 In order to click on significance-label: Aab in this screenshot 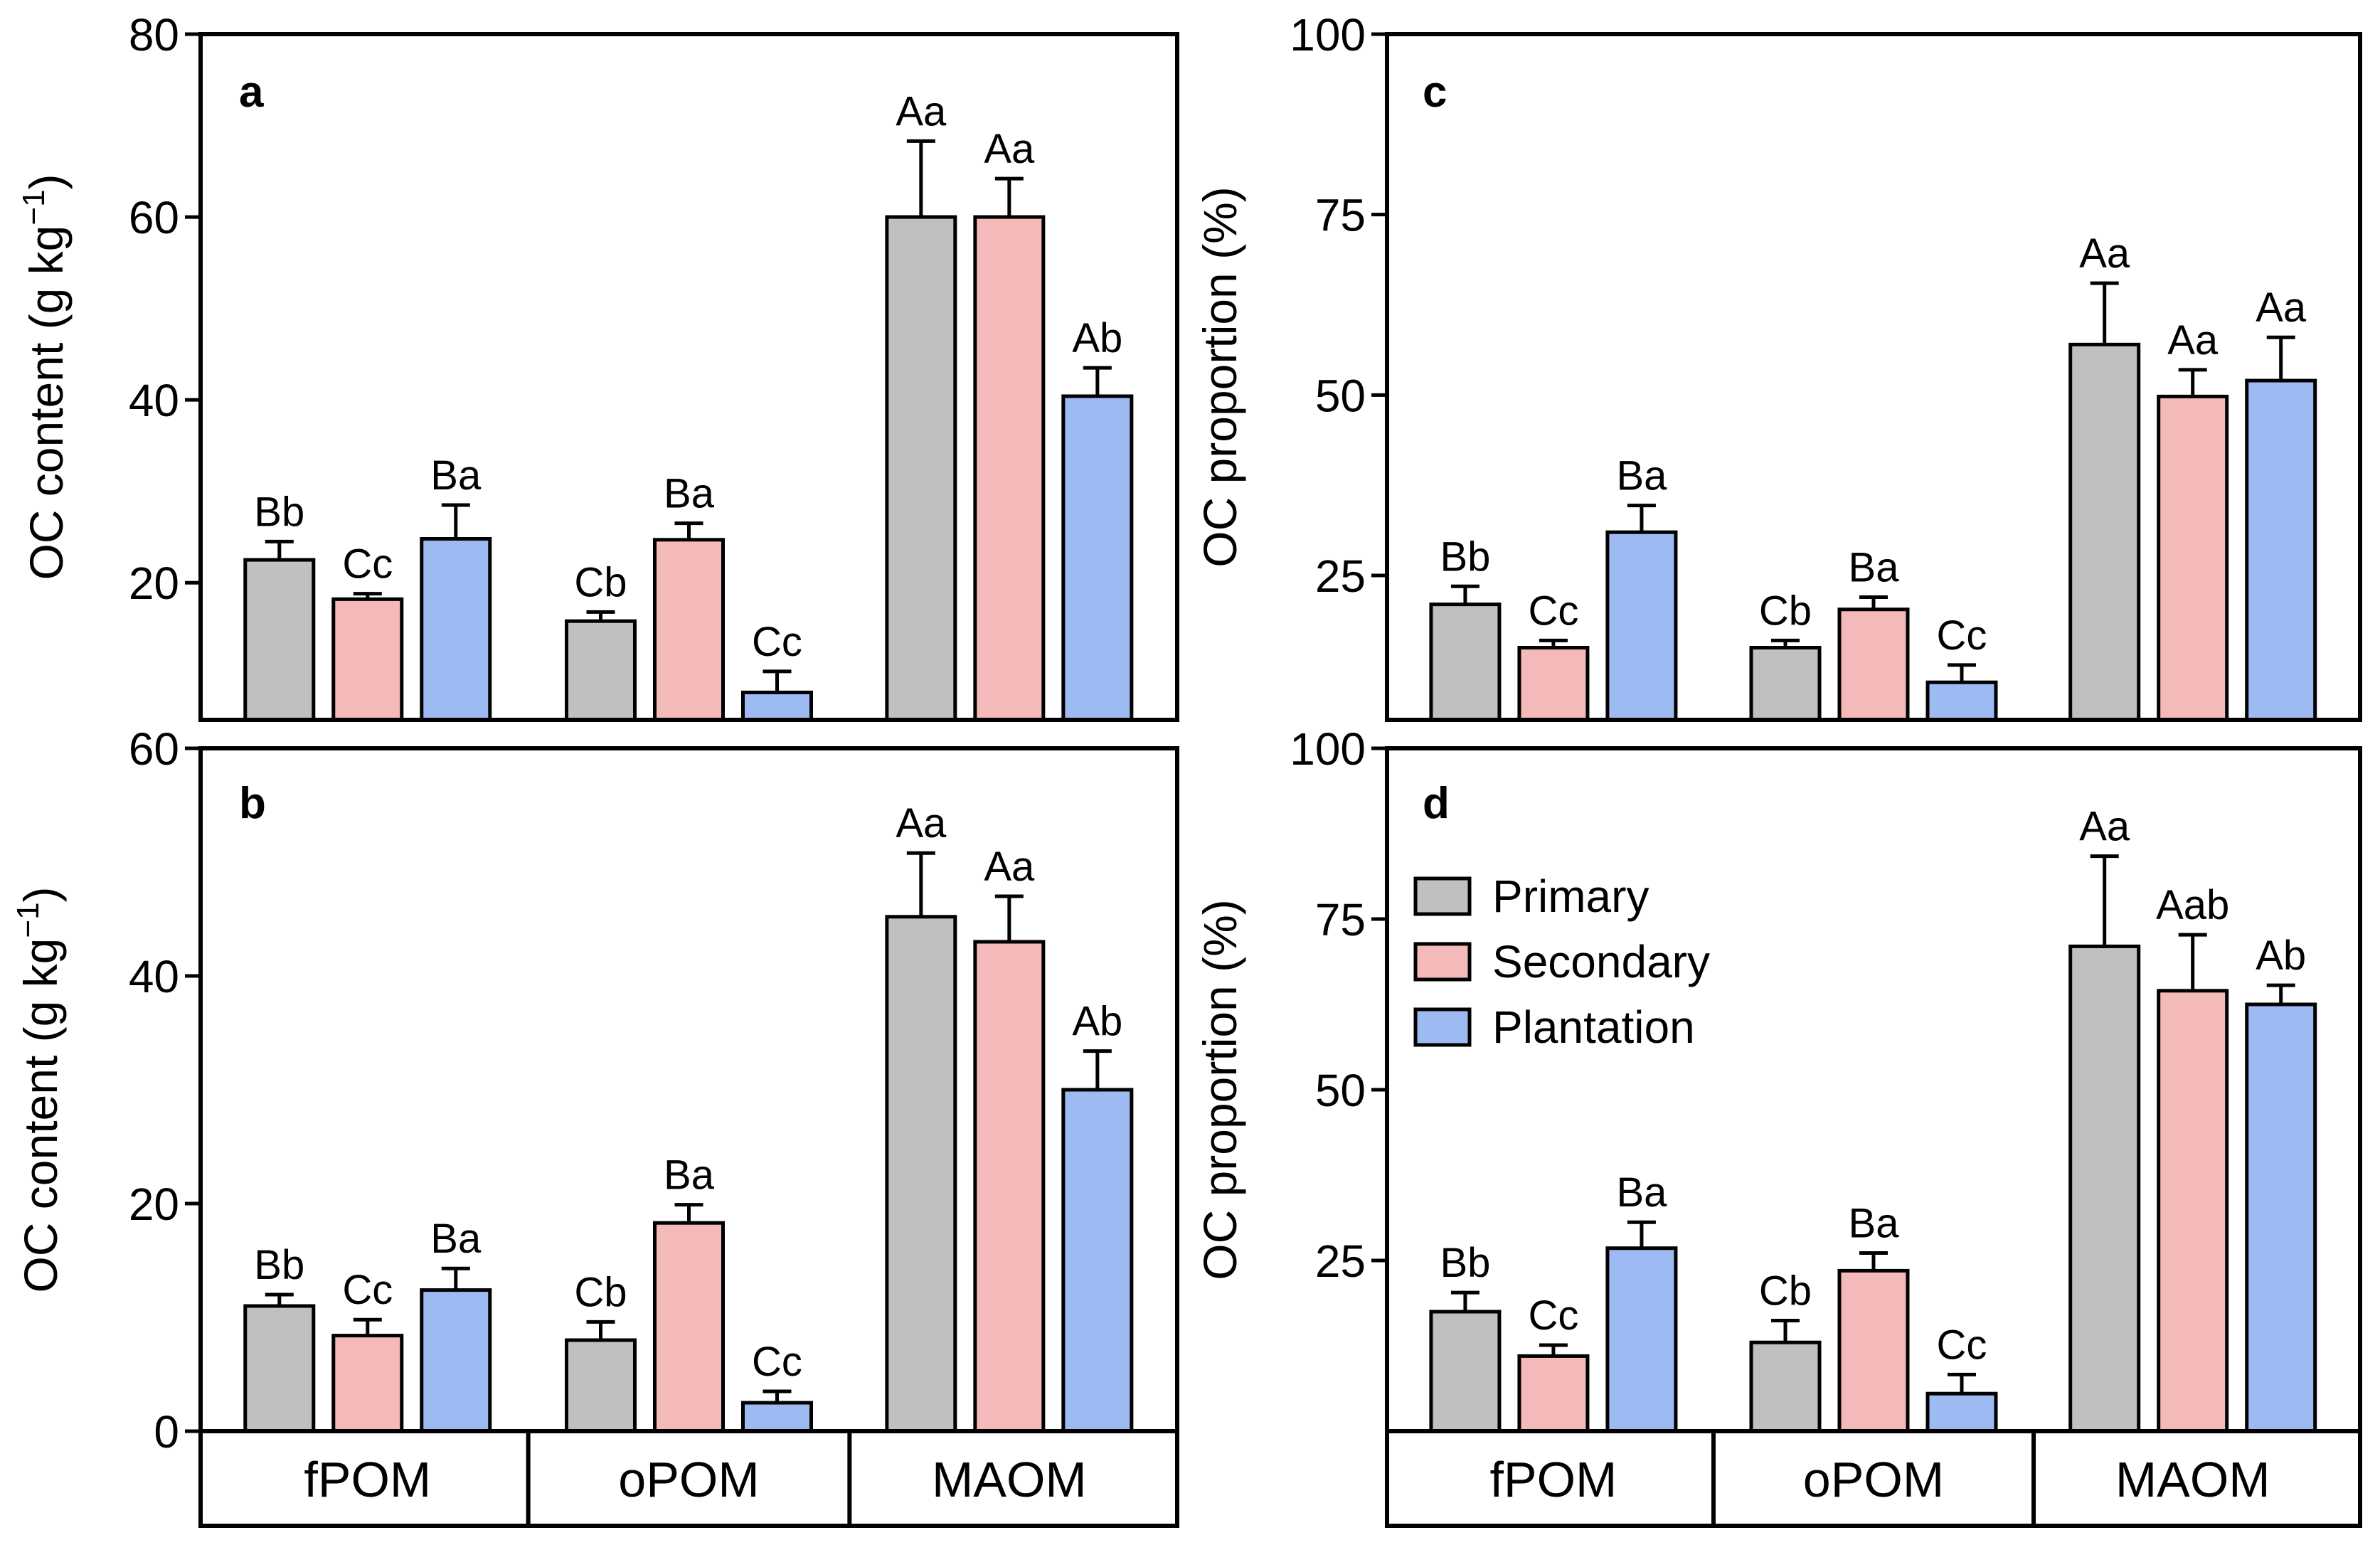, I will do `click(2192, 905)`.